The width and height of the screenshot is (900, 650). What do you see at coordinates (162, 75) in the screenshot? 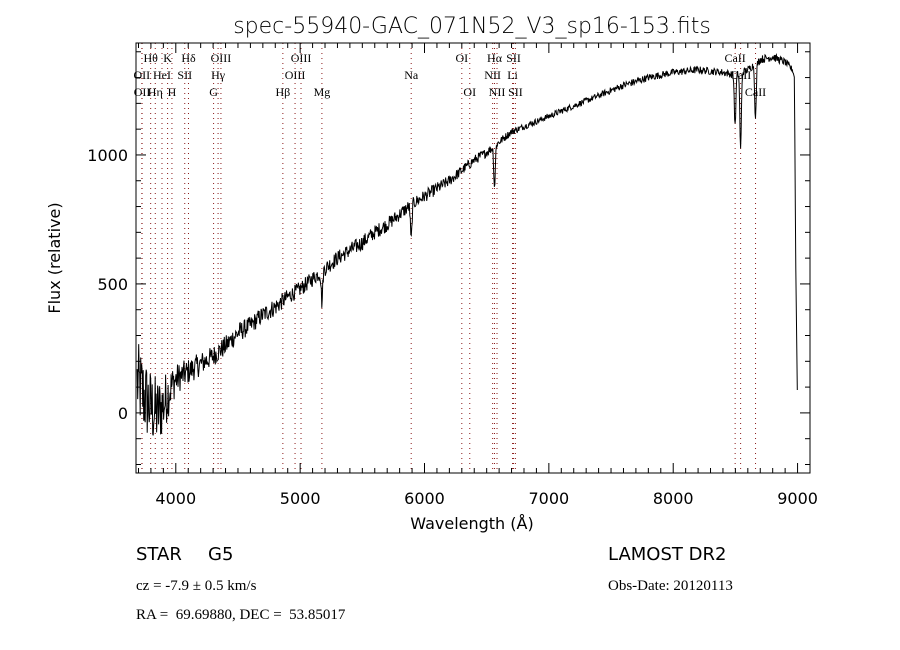
I see `line-label: HeI` at bounding box center [162, 75].